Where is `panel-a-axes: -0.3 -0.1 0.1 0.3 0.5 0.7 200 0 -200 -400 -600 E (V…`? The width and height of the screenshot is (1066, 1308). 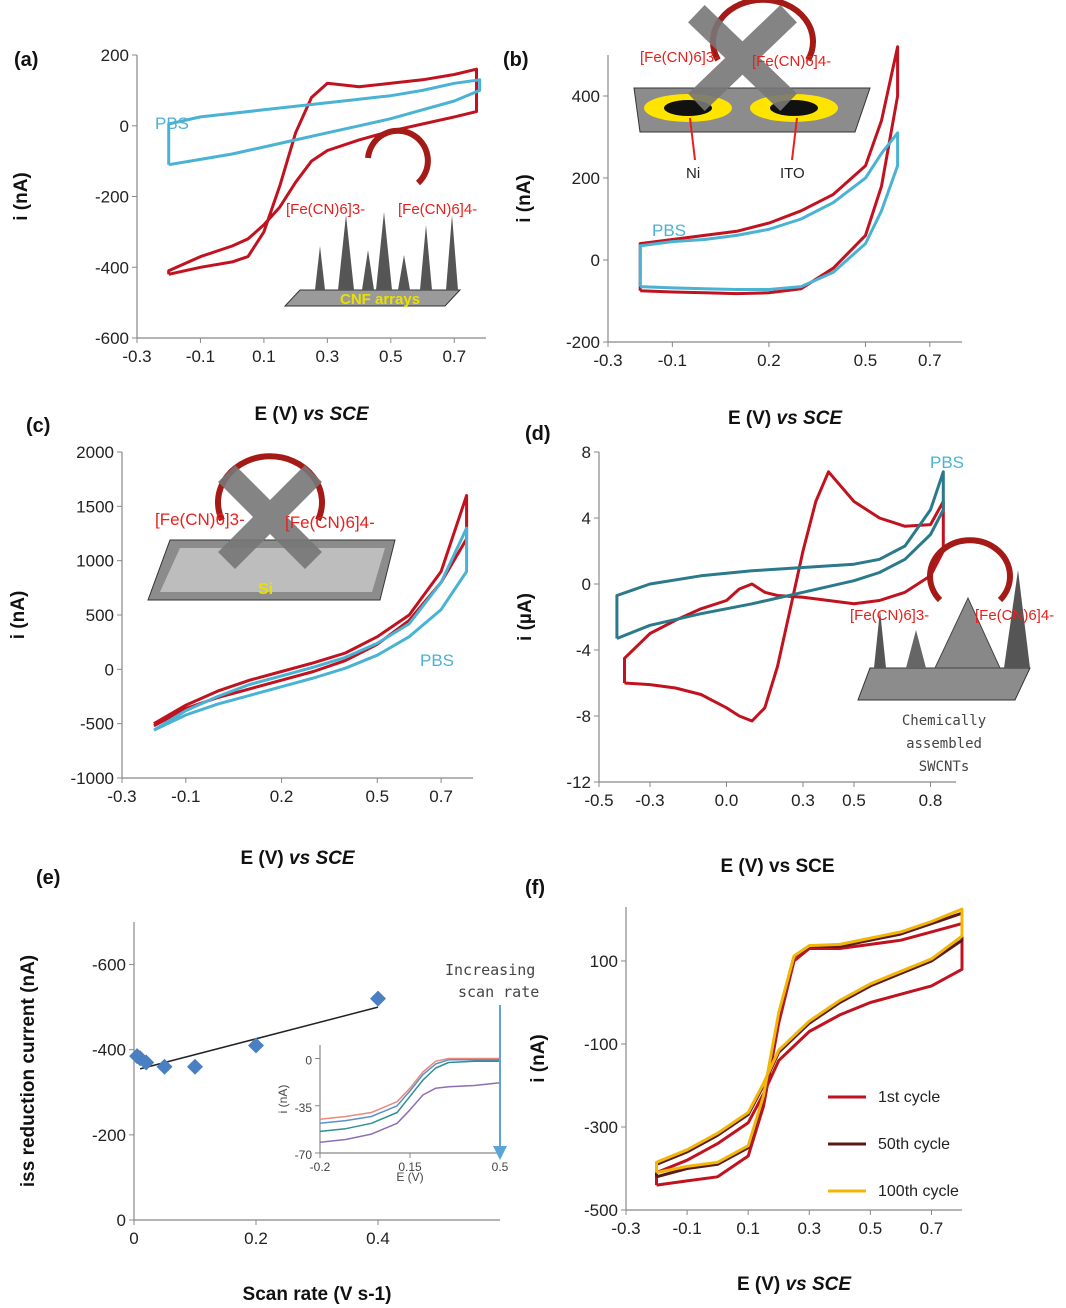
panel-a-axes: -0.3 -0.1 0.1 0.3 0.5 0.7 200 0 -200 -400 -600 E (V… is located at coordinates (248, 235).